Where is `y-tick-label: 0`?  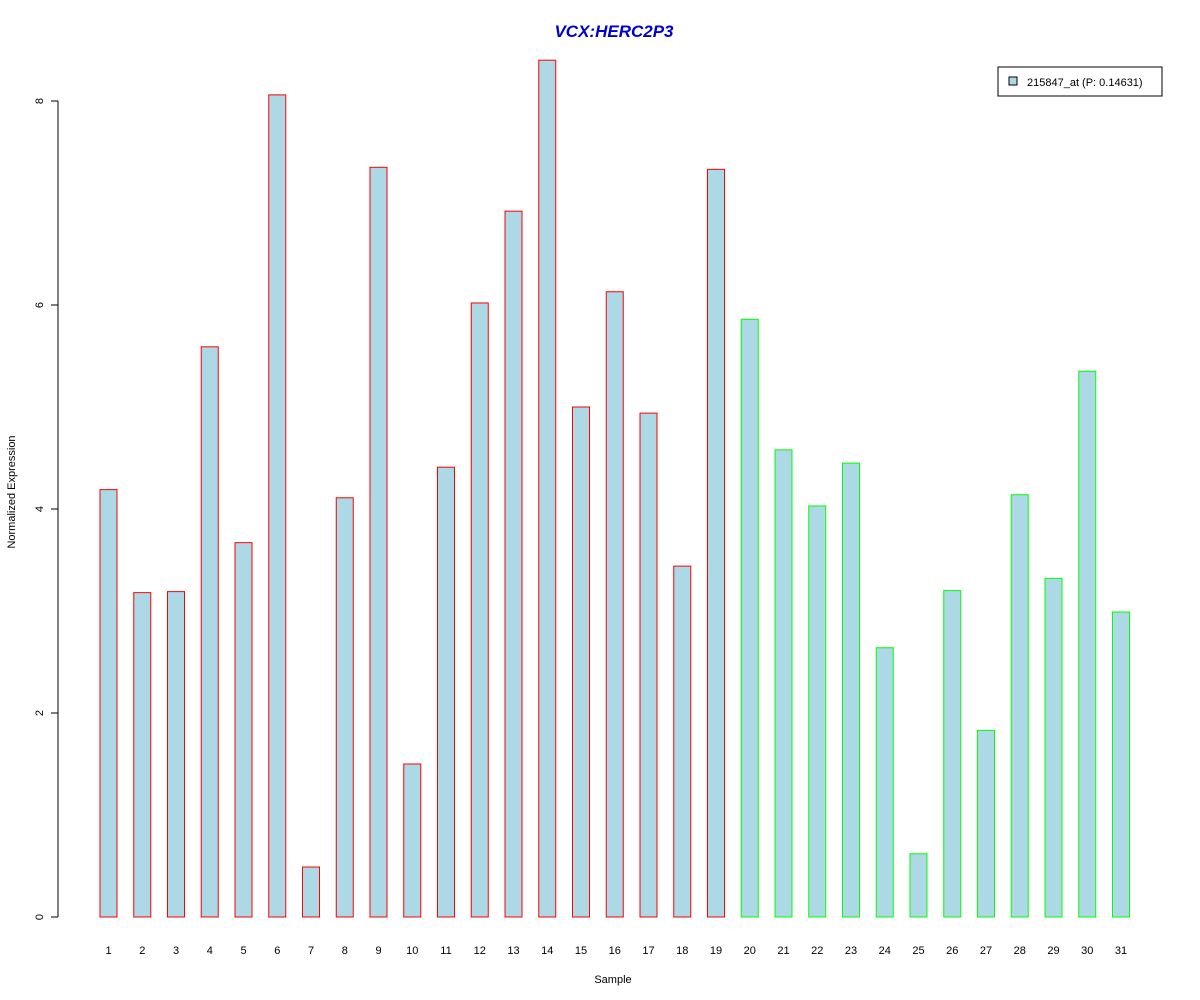
y-tick-label: 0 is located at coordinates (40, 917).